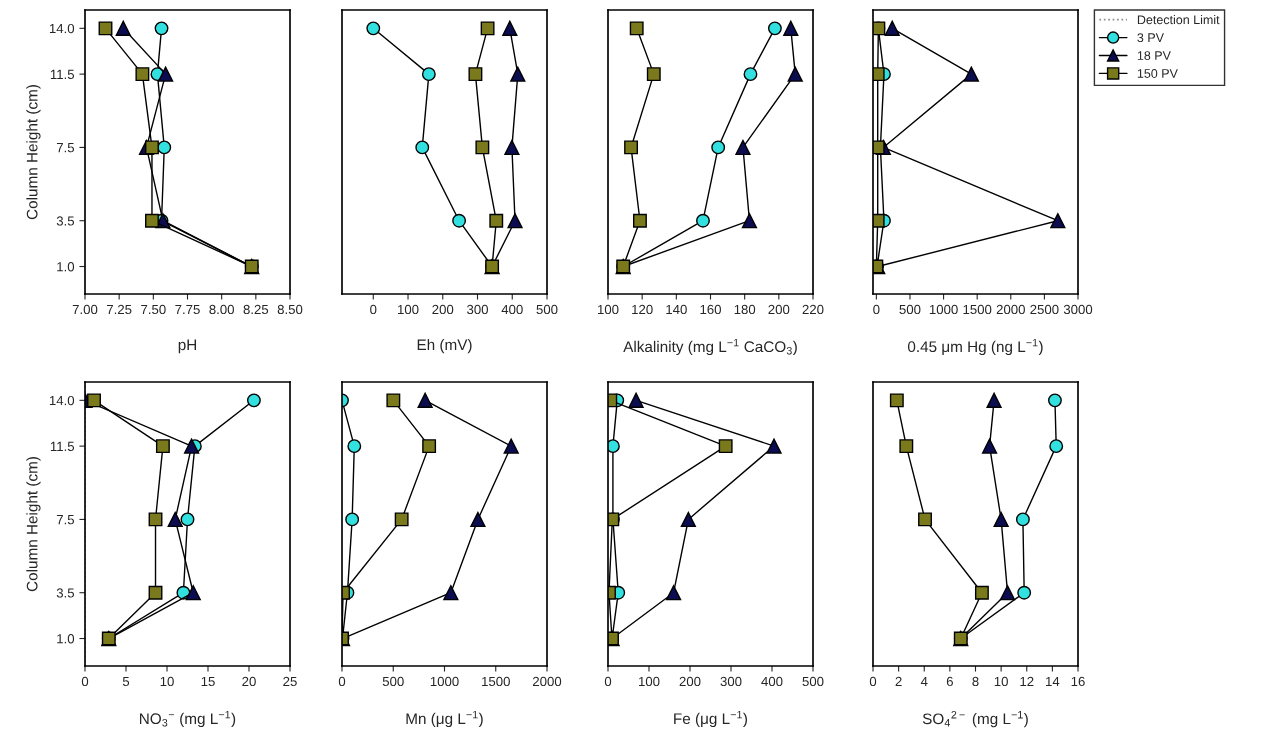 The height and width of the screenshot is (742, 1262). Describe the element at coordinates (898, 681) in the screenshot. I see `x-tick-label: 2` at that location.